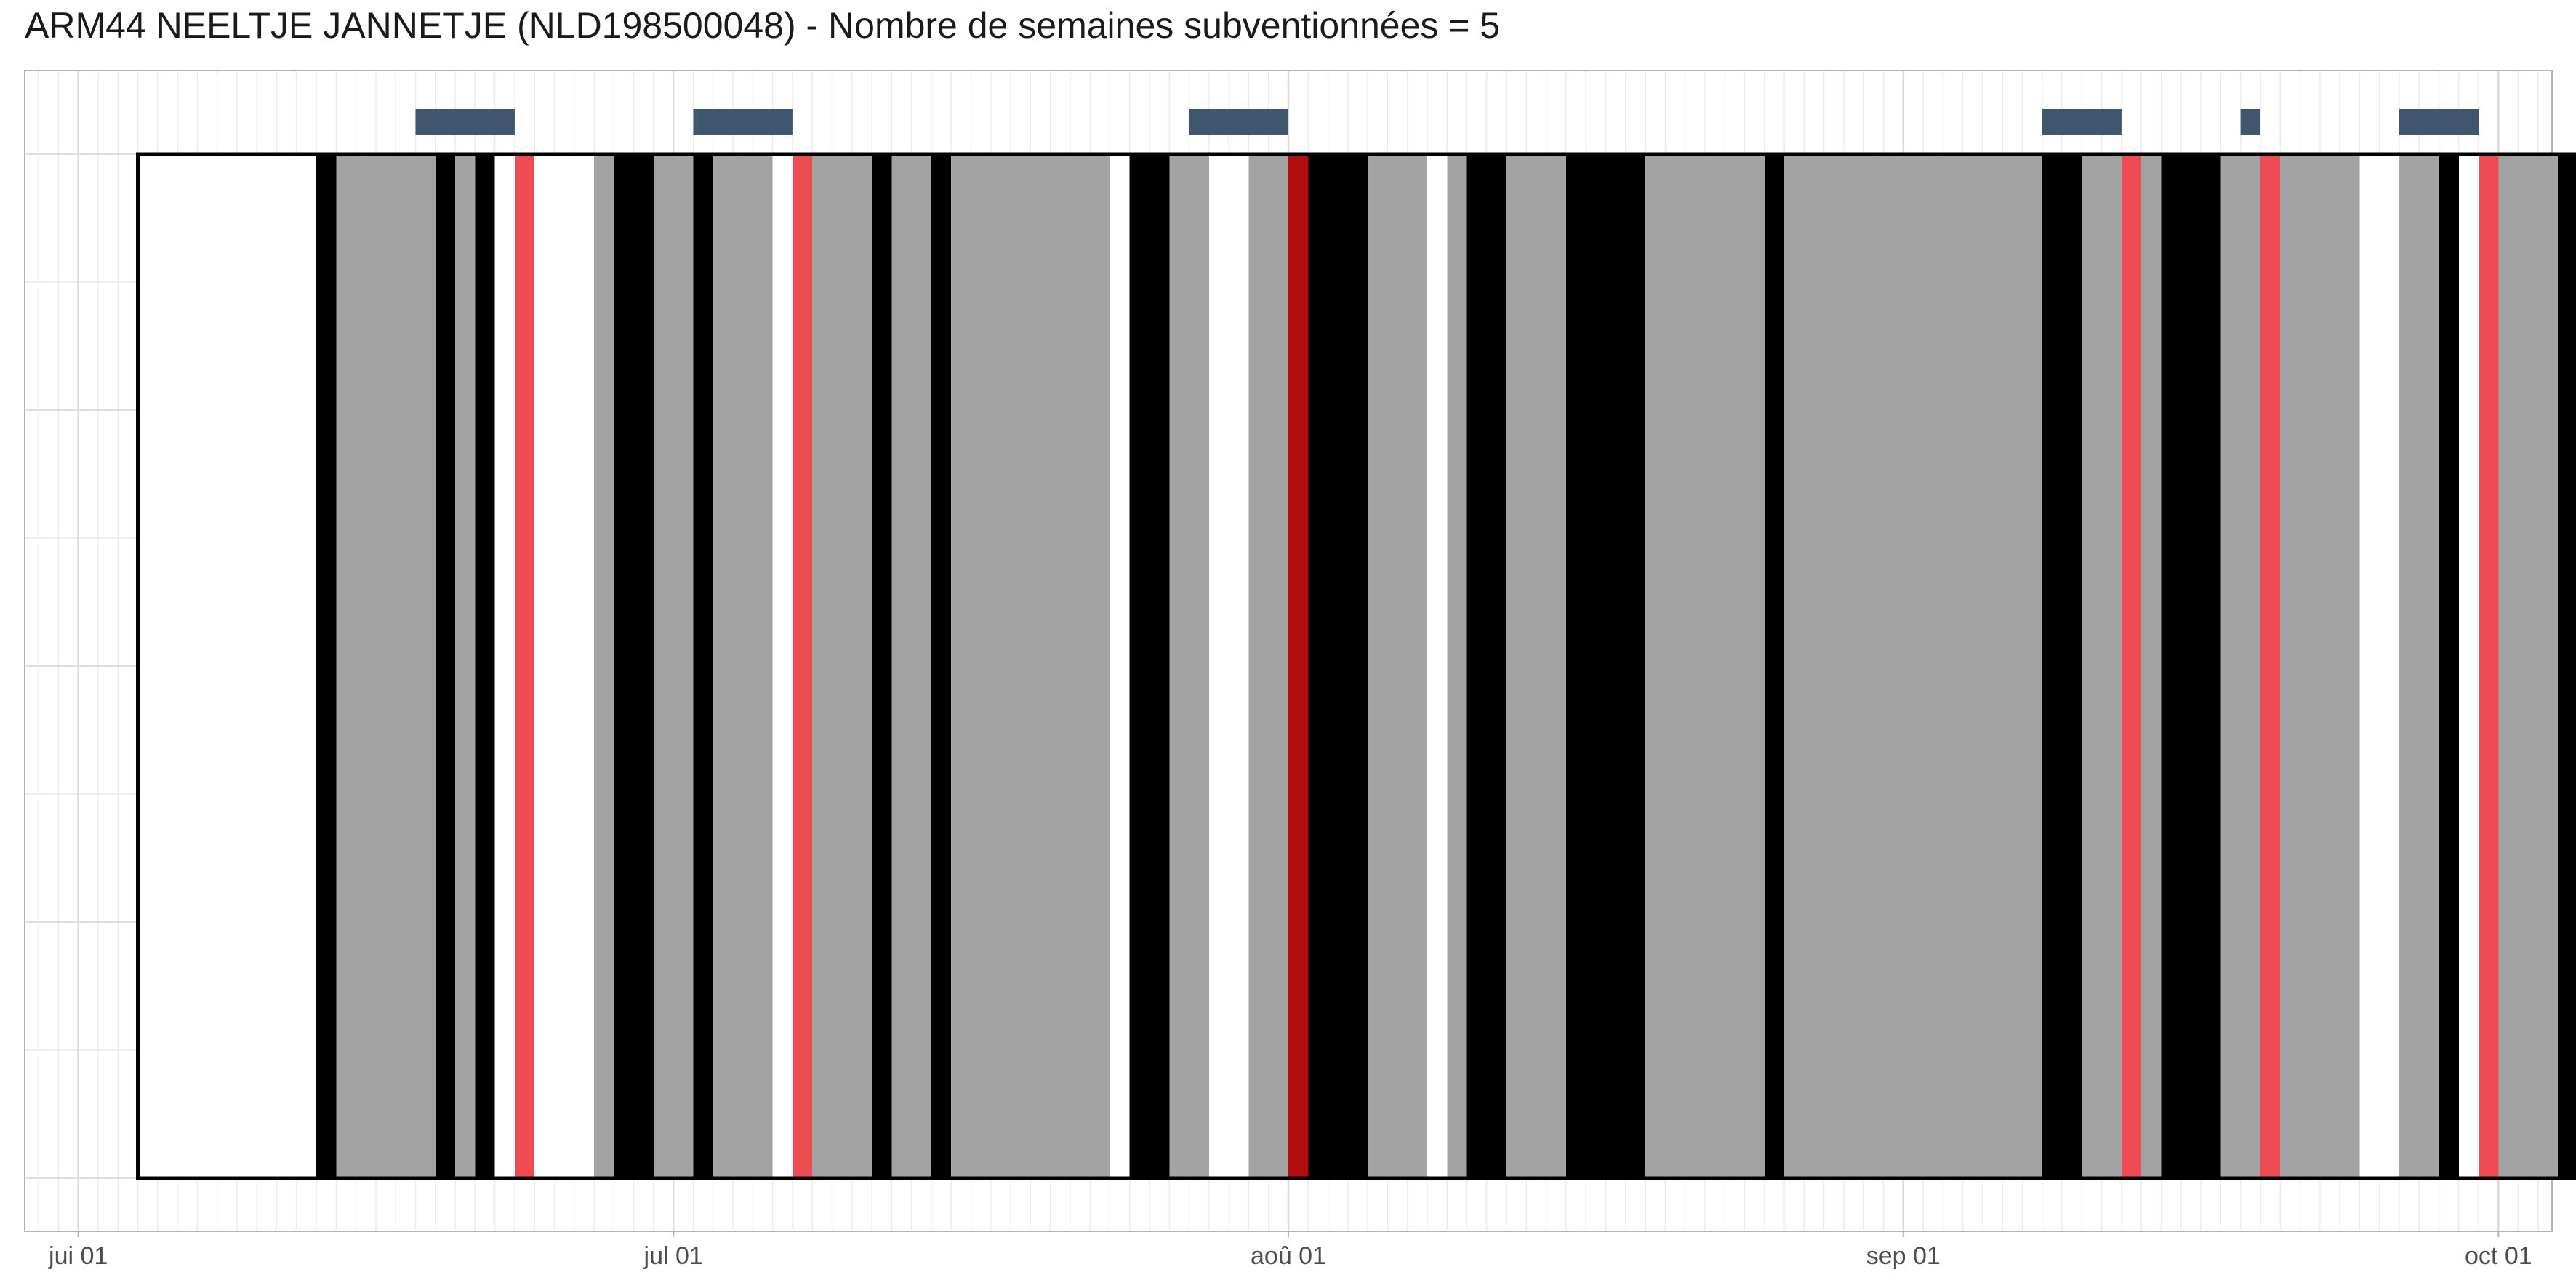 The image size is (2576, 1288). I want to click on x-tick-label: jul 01, so click(673, 1256).